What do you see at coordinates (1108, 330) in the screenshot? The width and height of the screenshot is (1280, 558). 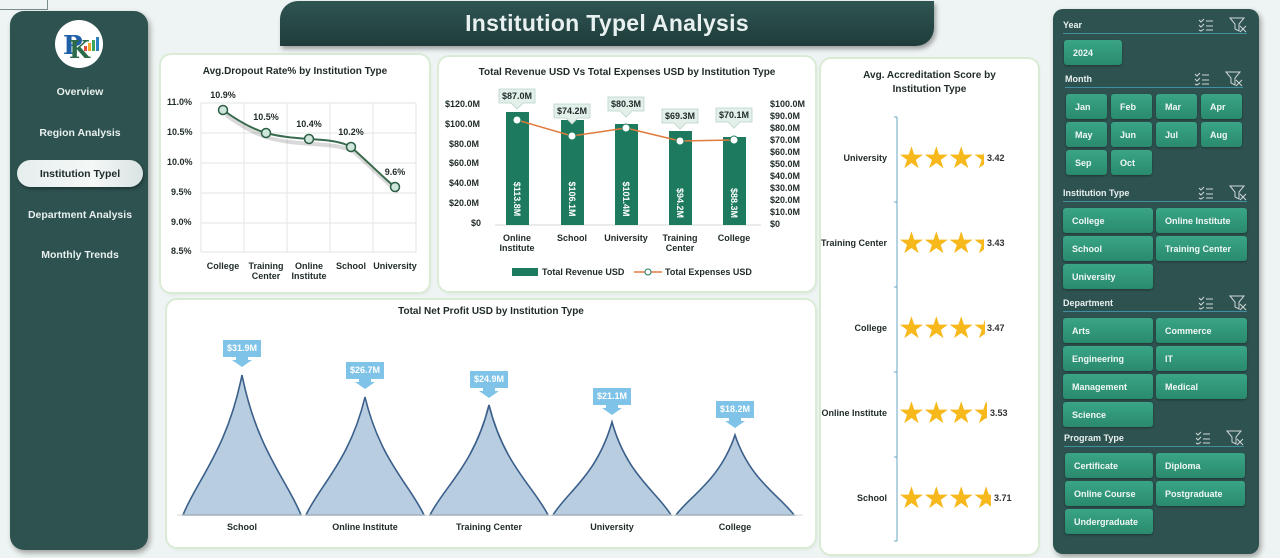 I see `filter-department-arts: Arts` at bounding box center [1108, 330].